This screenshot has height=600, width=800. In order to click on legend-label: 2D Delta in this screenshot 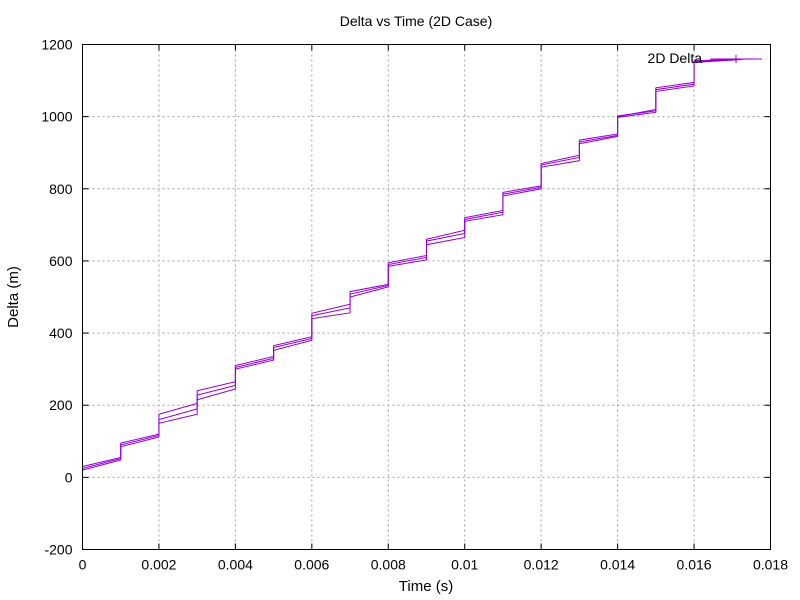, I will do `click(675, 58)`.